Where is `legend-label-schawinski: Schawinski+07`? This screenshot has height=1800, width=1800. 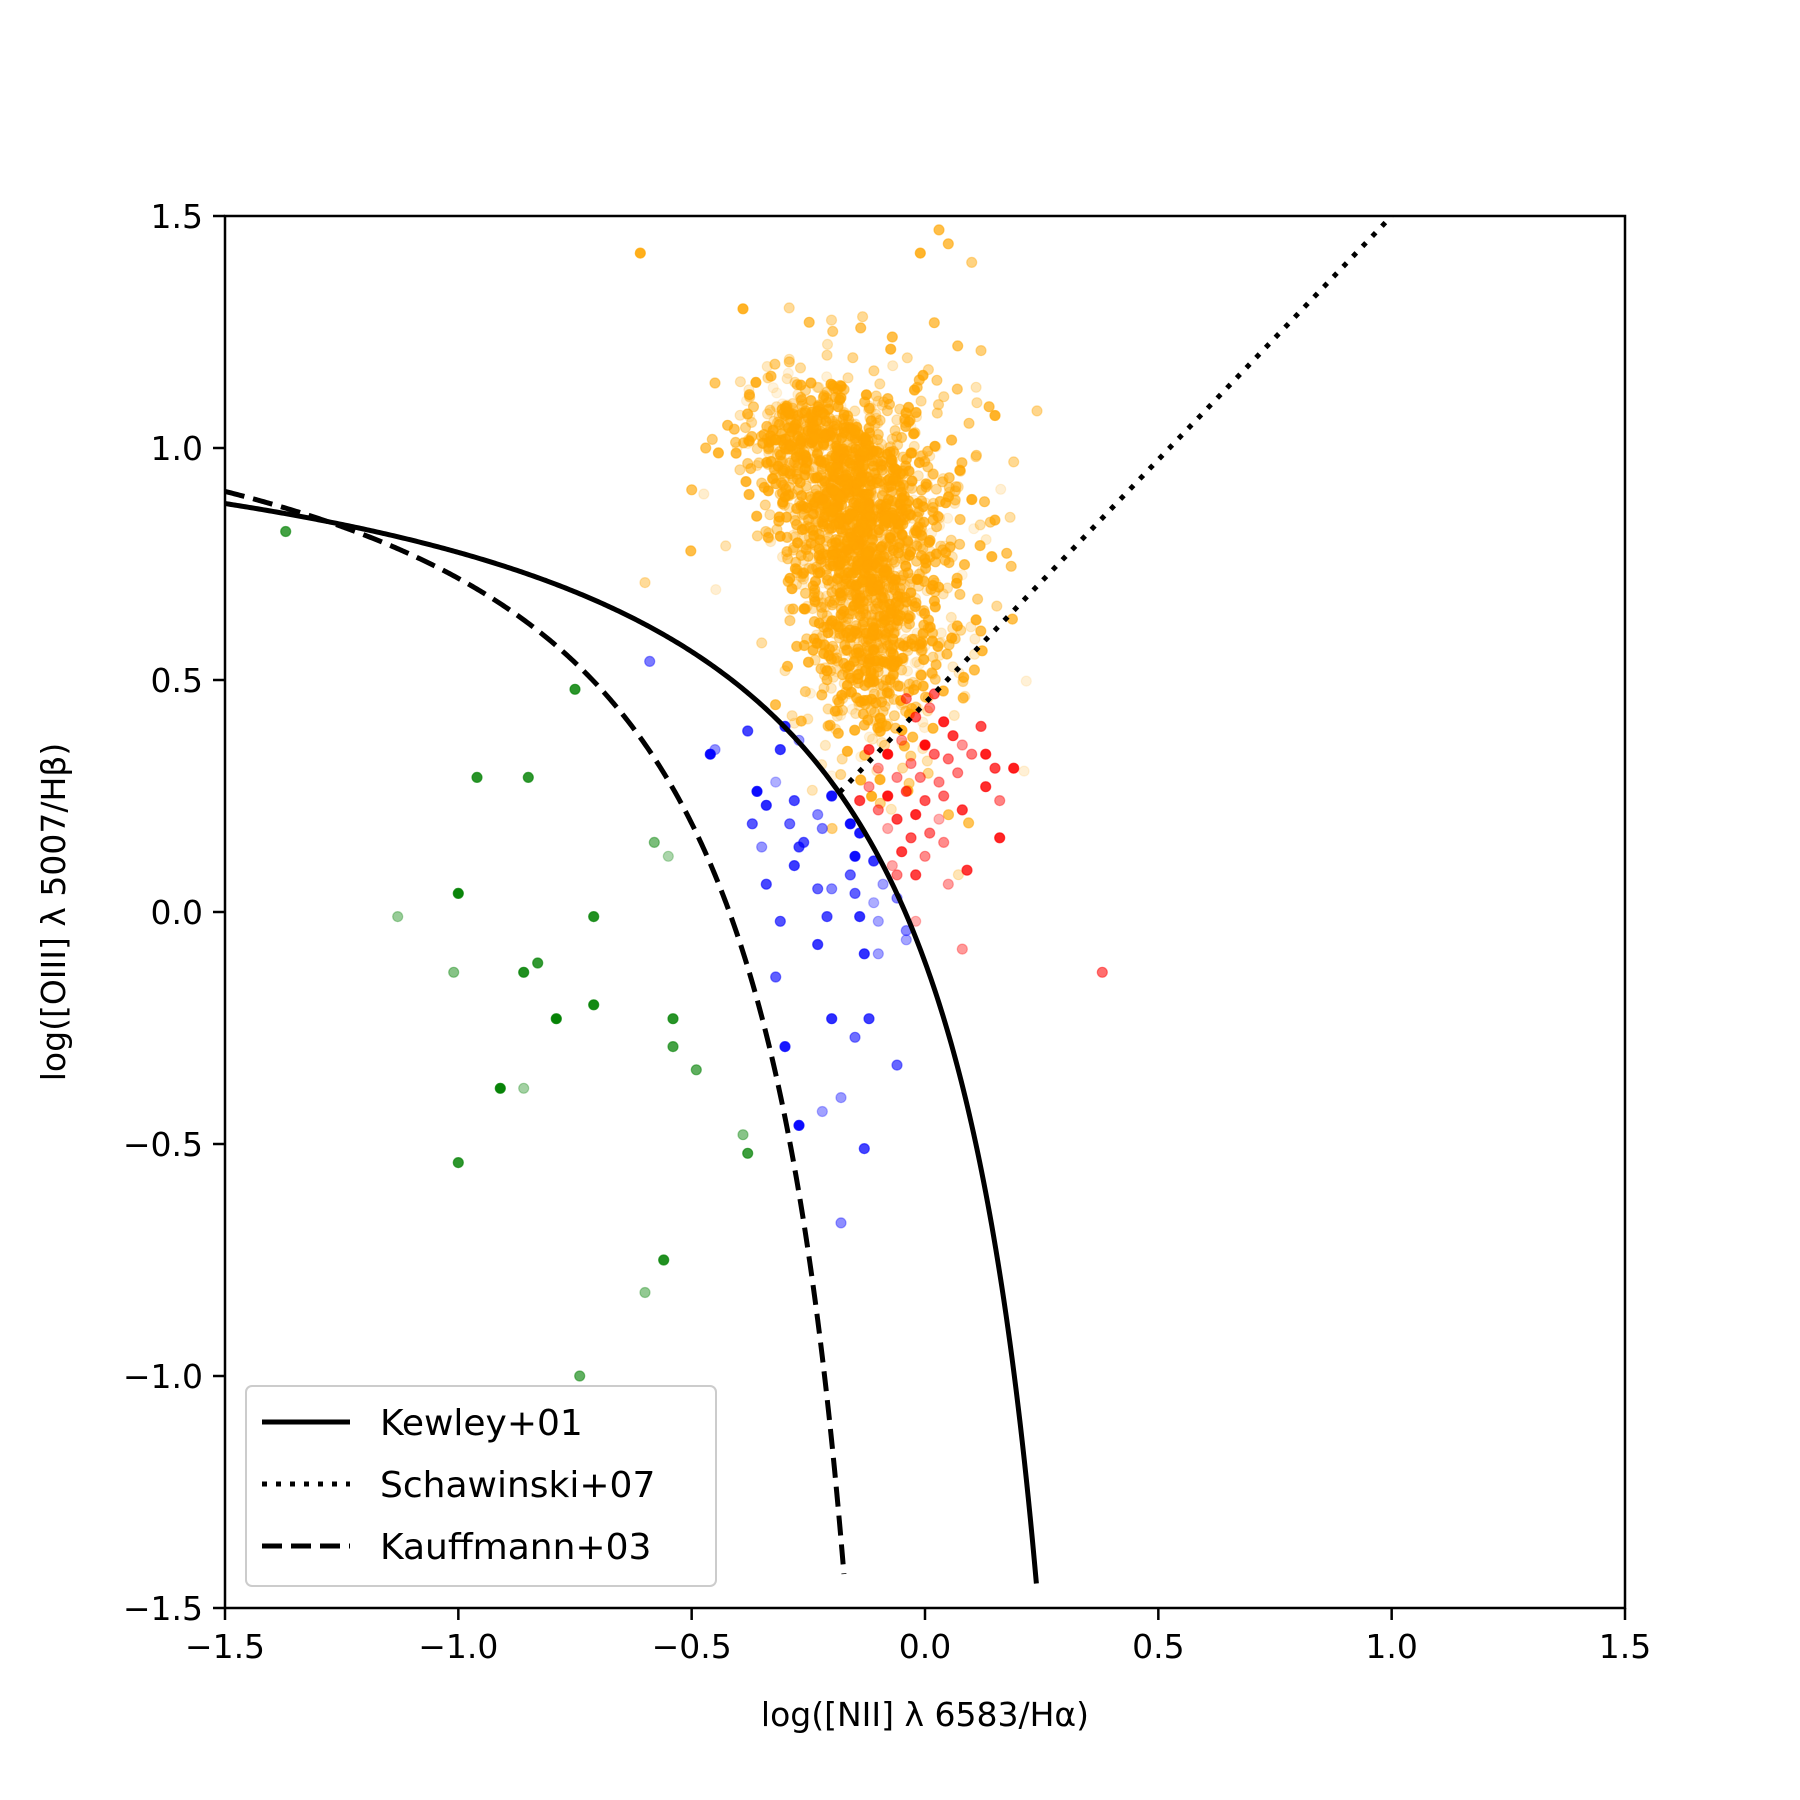 legend-label-schawinski: Schawinski+07 is located at coordinates (517, 1485).